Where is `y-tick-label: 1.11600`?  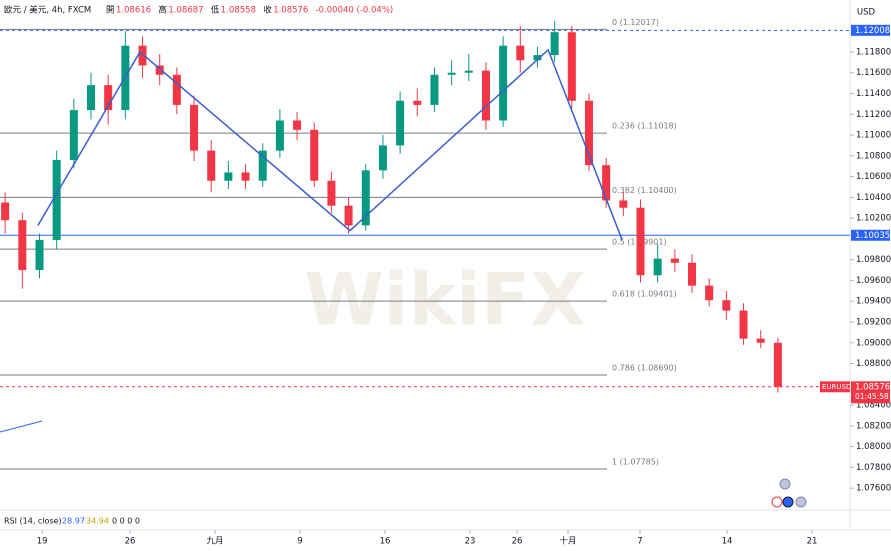
y-tick-label: 1.11600 is located at coordinates (873, 73).